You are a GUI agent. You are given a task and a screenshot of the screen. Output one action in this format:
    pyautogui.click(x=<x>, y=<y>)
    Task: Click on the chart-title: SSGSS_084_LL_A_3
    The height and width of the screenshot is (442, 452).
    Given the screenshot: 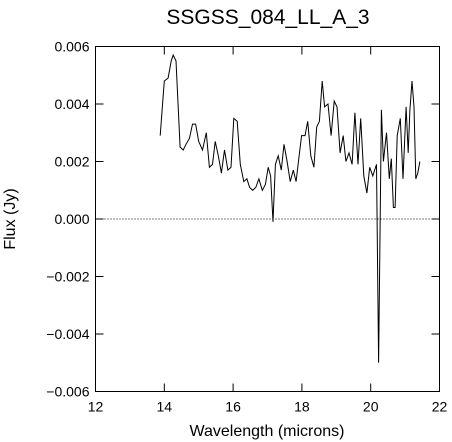 What is the action you would take?
    pyautogui.click(x=267, y=17)
    